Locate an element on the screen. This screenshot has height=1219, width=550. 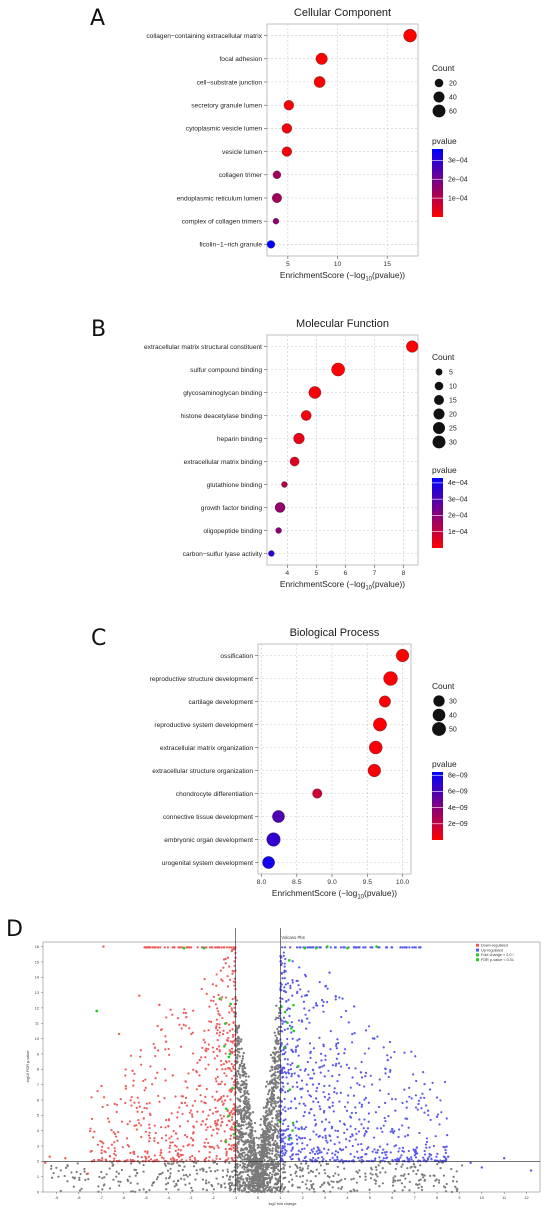
x-tick-label: 6 is located at coordinates (346, 573).